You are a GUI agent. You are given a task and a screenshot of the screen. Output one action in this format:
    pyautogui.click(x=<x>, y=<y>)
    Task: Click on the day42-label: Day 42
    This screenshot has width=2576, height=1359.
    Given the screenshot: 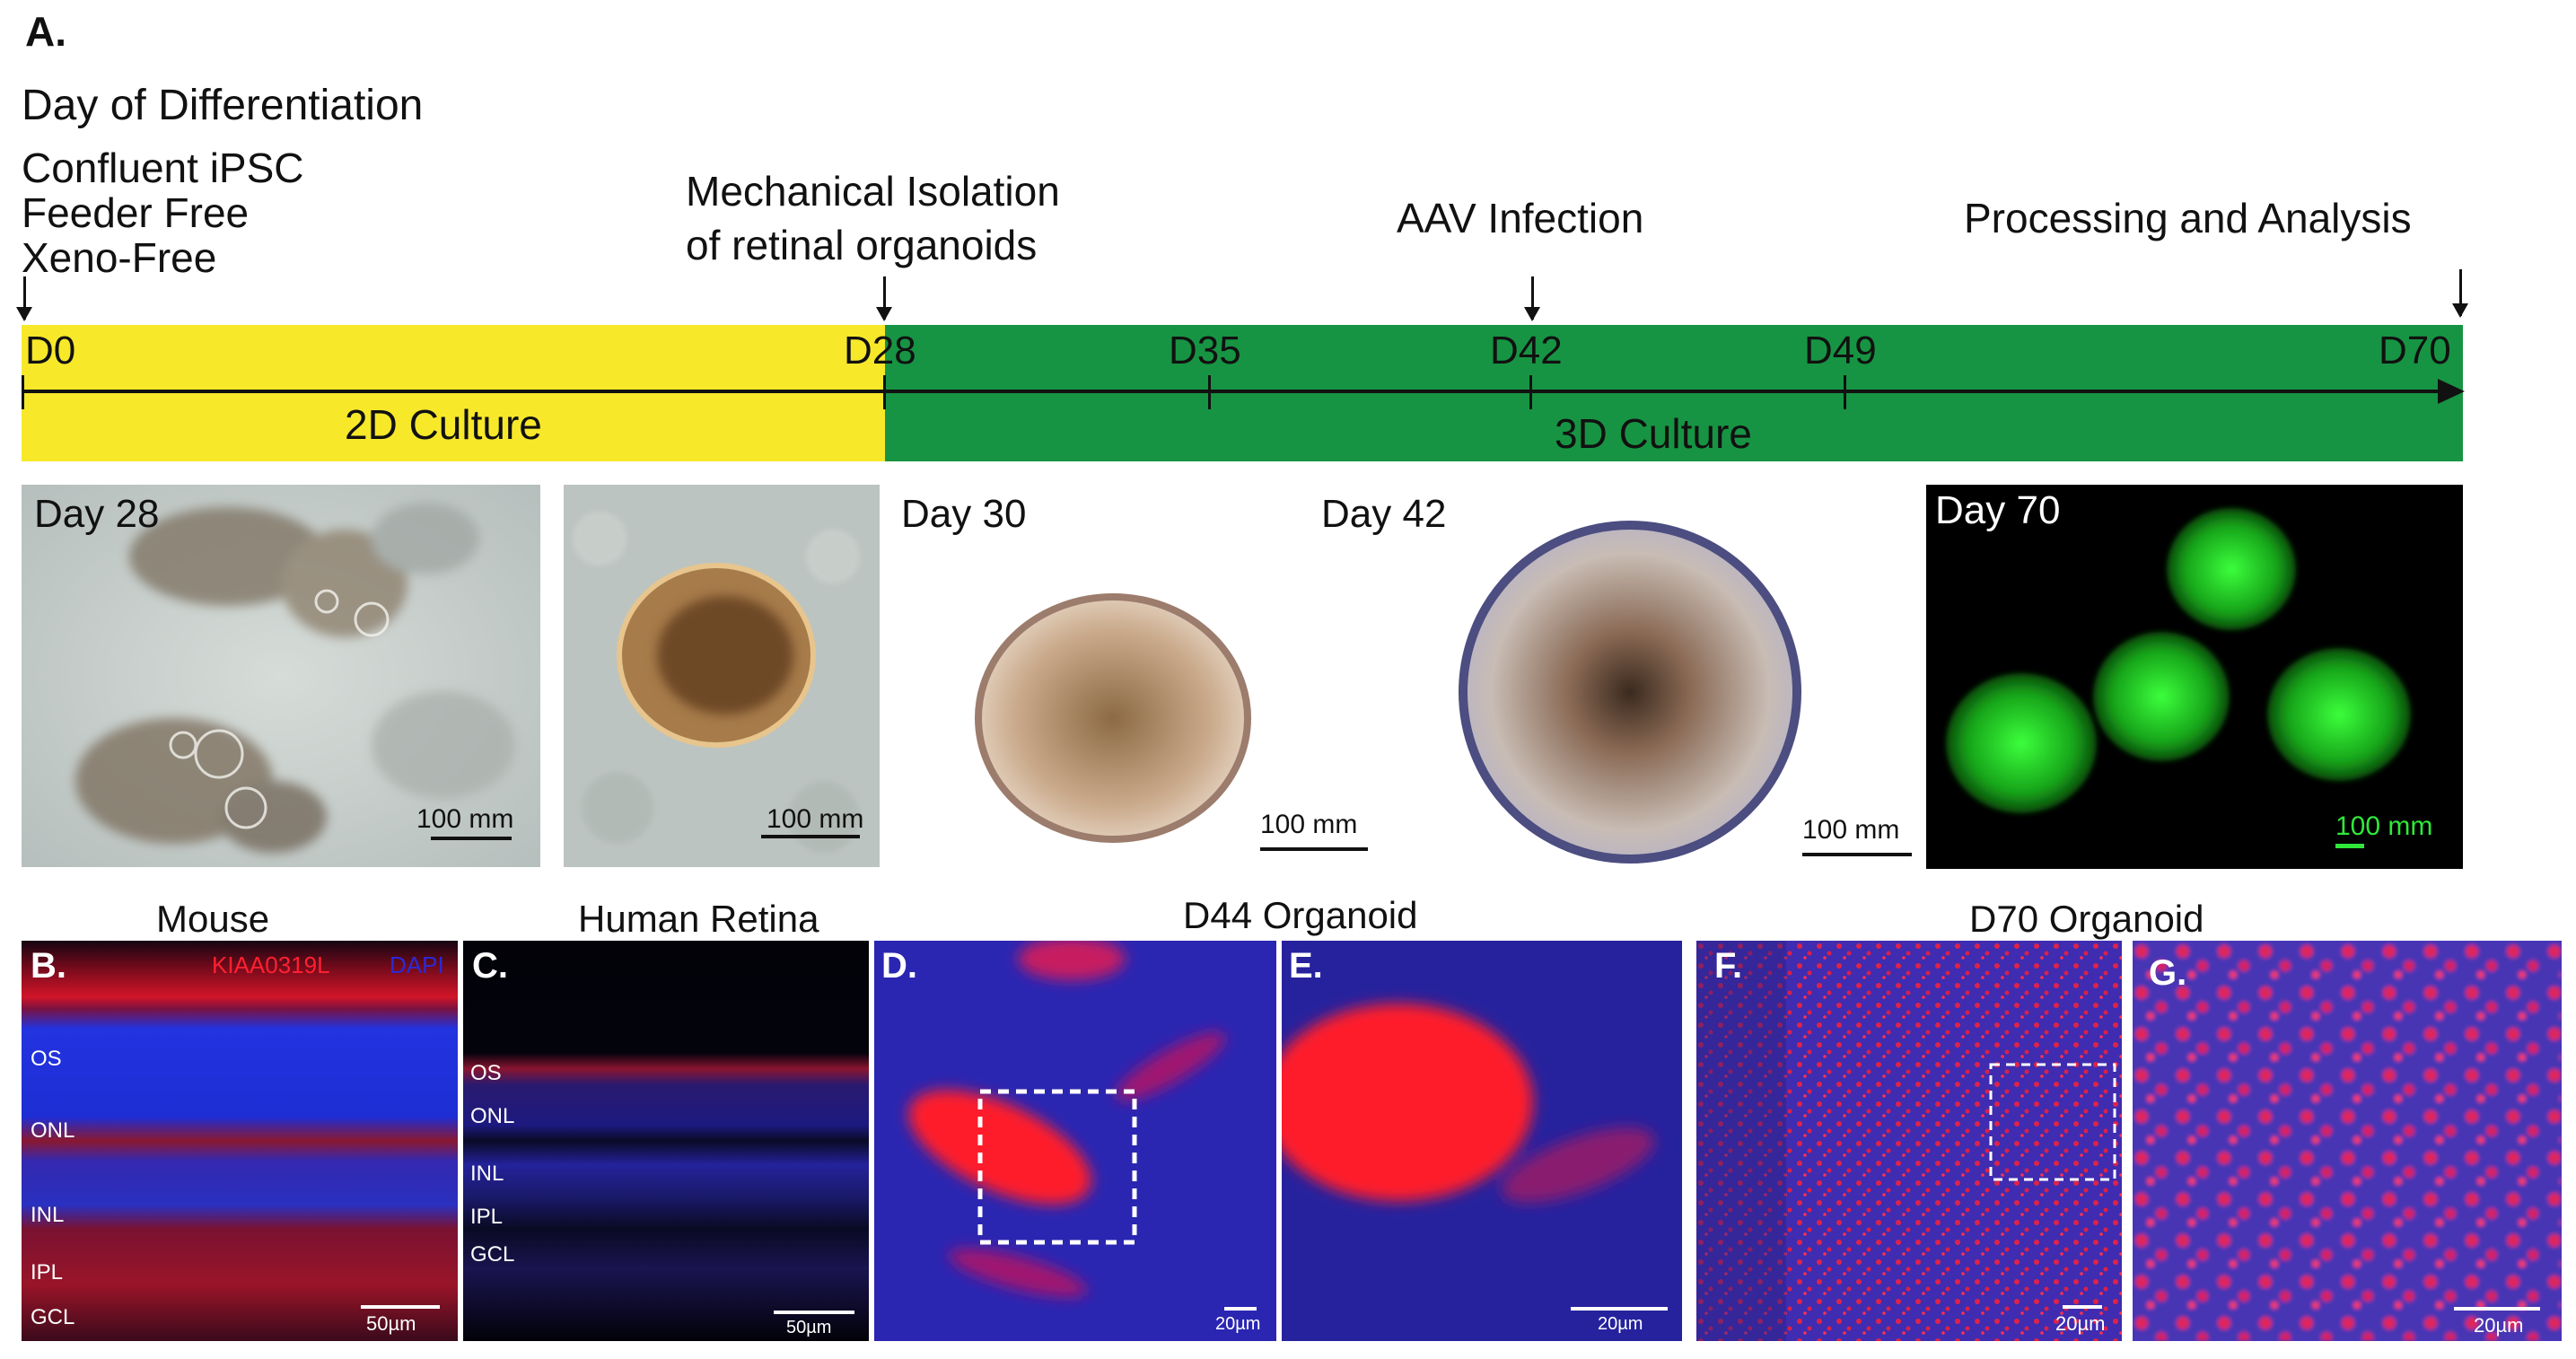 What is the action you would take?
    pyautogui.click(x=1384, y=514)
    